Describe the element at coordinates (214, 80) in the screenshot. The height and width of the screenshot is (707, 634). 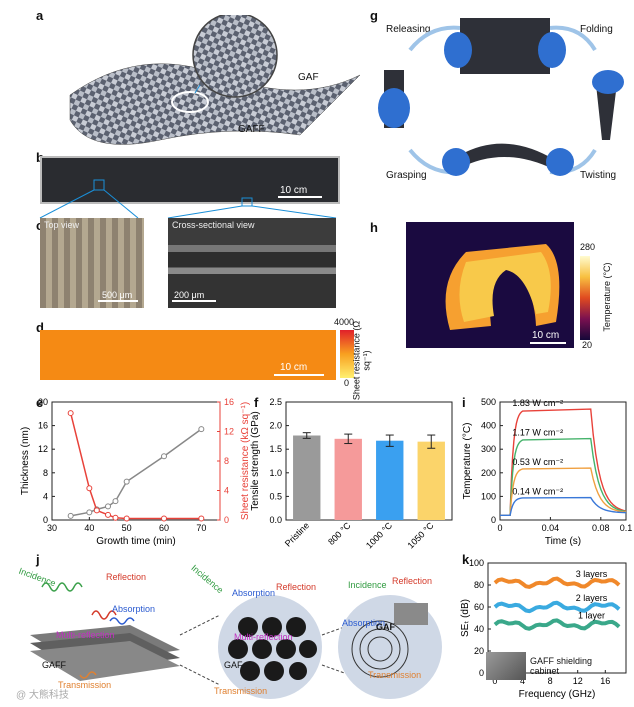
I see `woven-fabric-illustration` at that location.